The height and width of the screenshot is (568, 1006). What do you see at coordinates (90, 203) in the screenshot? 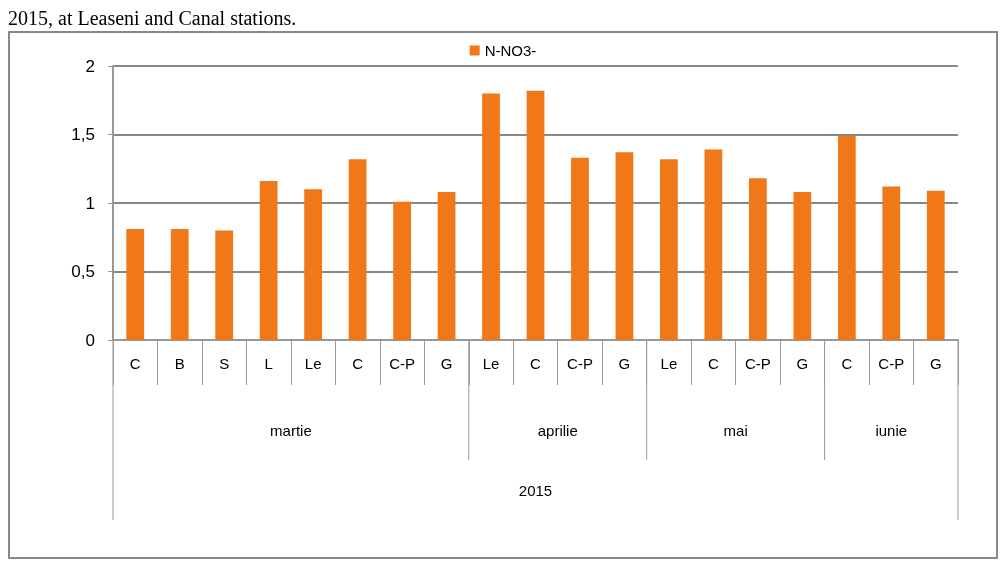
I see `y-tick-label: 1` at bounding box center [90, 203].